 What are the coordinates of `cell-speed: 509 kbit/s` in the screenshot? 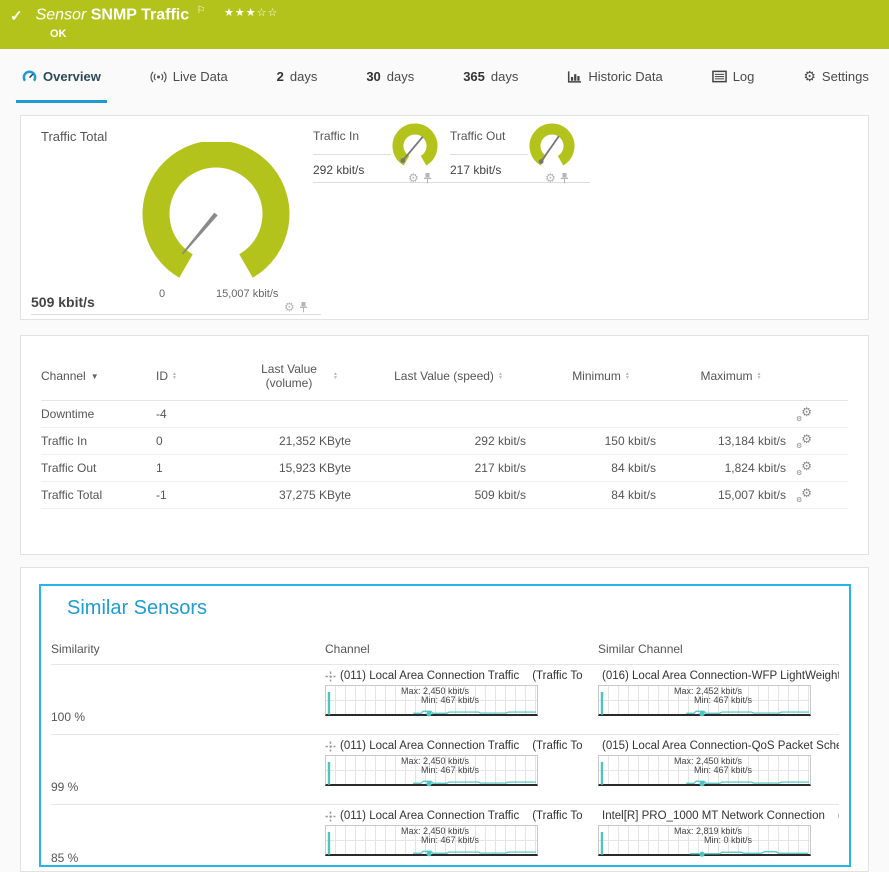 It's located at (500, 495).